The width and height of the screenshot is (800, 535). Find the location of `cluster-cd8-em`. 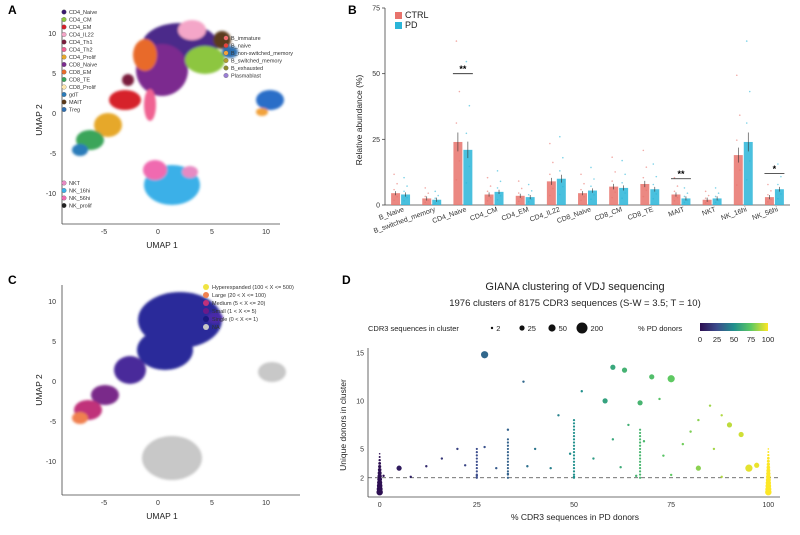

cluster-cd8-em is located at coordinates (145, 55).